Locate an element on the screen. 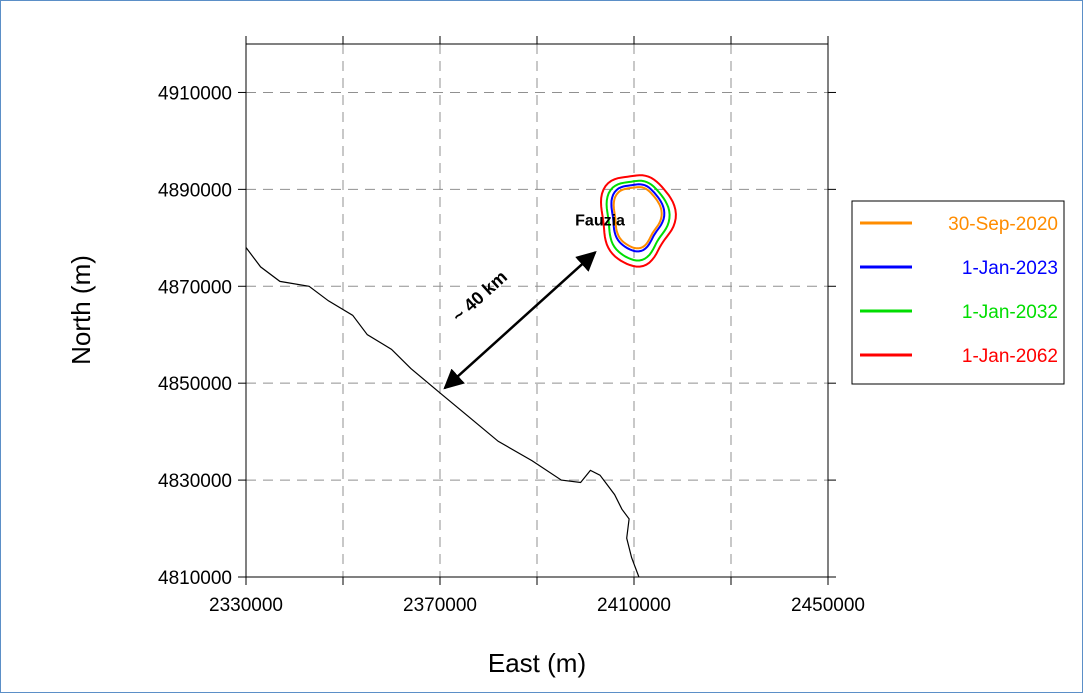 This screenshot has width=1083, height=693. x-tick-label: 2410000 is located at coordinates (634, 605).